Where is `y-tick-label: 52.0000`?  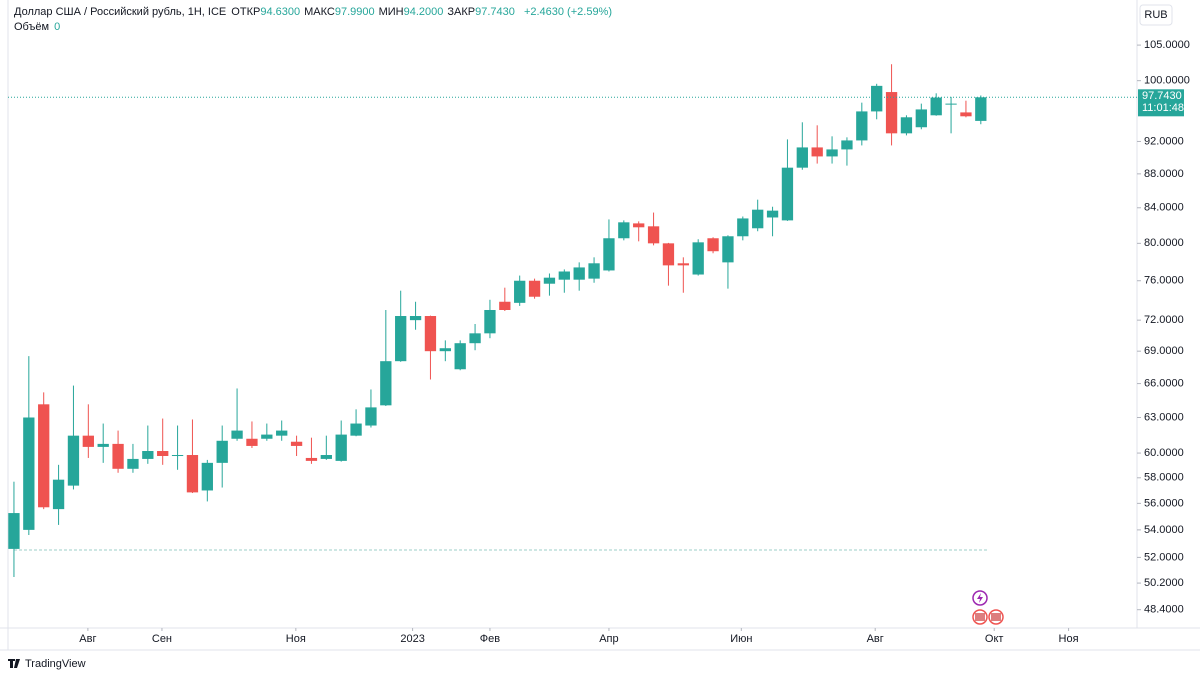
y-tick-label: 52.0000 is located at coordinates (1164, 557).